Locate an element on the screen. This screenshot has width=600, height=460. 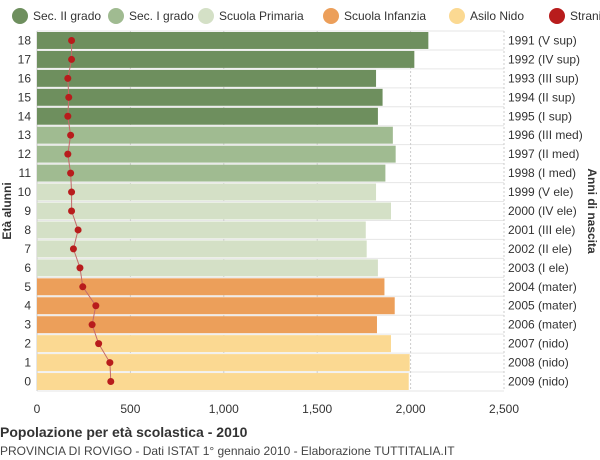
y-tick-label-year: 1992 (IV sup) is located at coordinates (544, 59).